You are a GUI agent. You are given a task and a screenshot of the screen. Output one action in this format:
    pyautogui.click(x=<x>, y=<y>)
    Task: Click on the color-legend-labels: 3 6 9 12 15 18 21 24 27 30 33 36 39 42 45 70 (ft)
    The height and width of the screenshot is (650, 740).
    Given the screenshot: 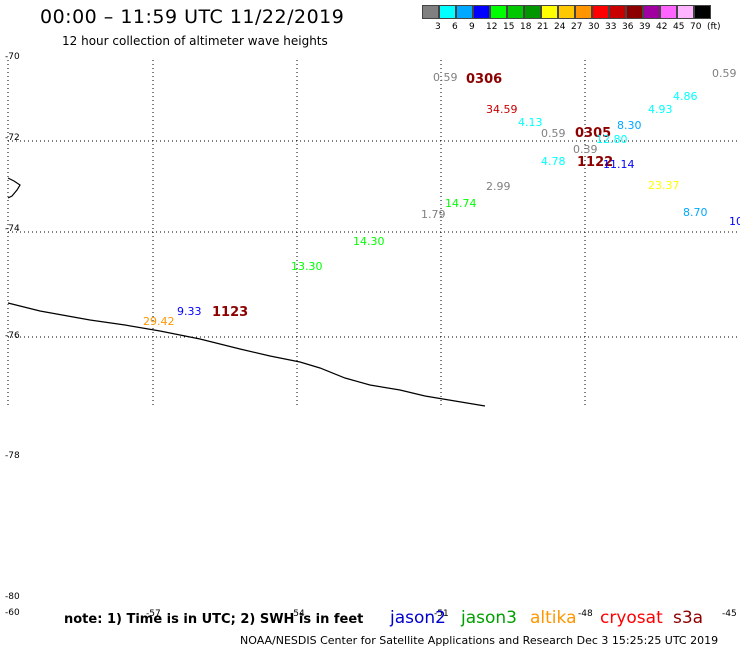 What is the action you would take?
    pyautogui.click(x=581, y=28)
    